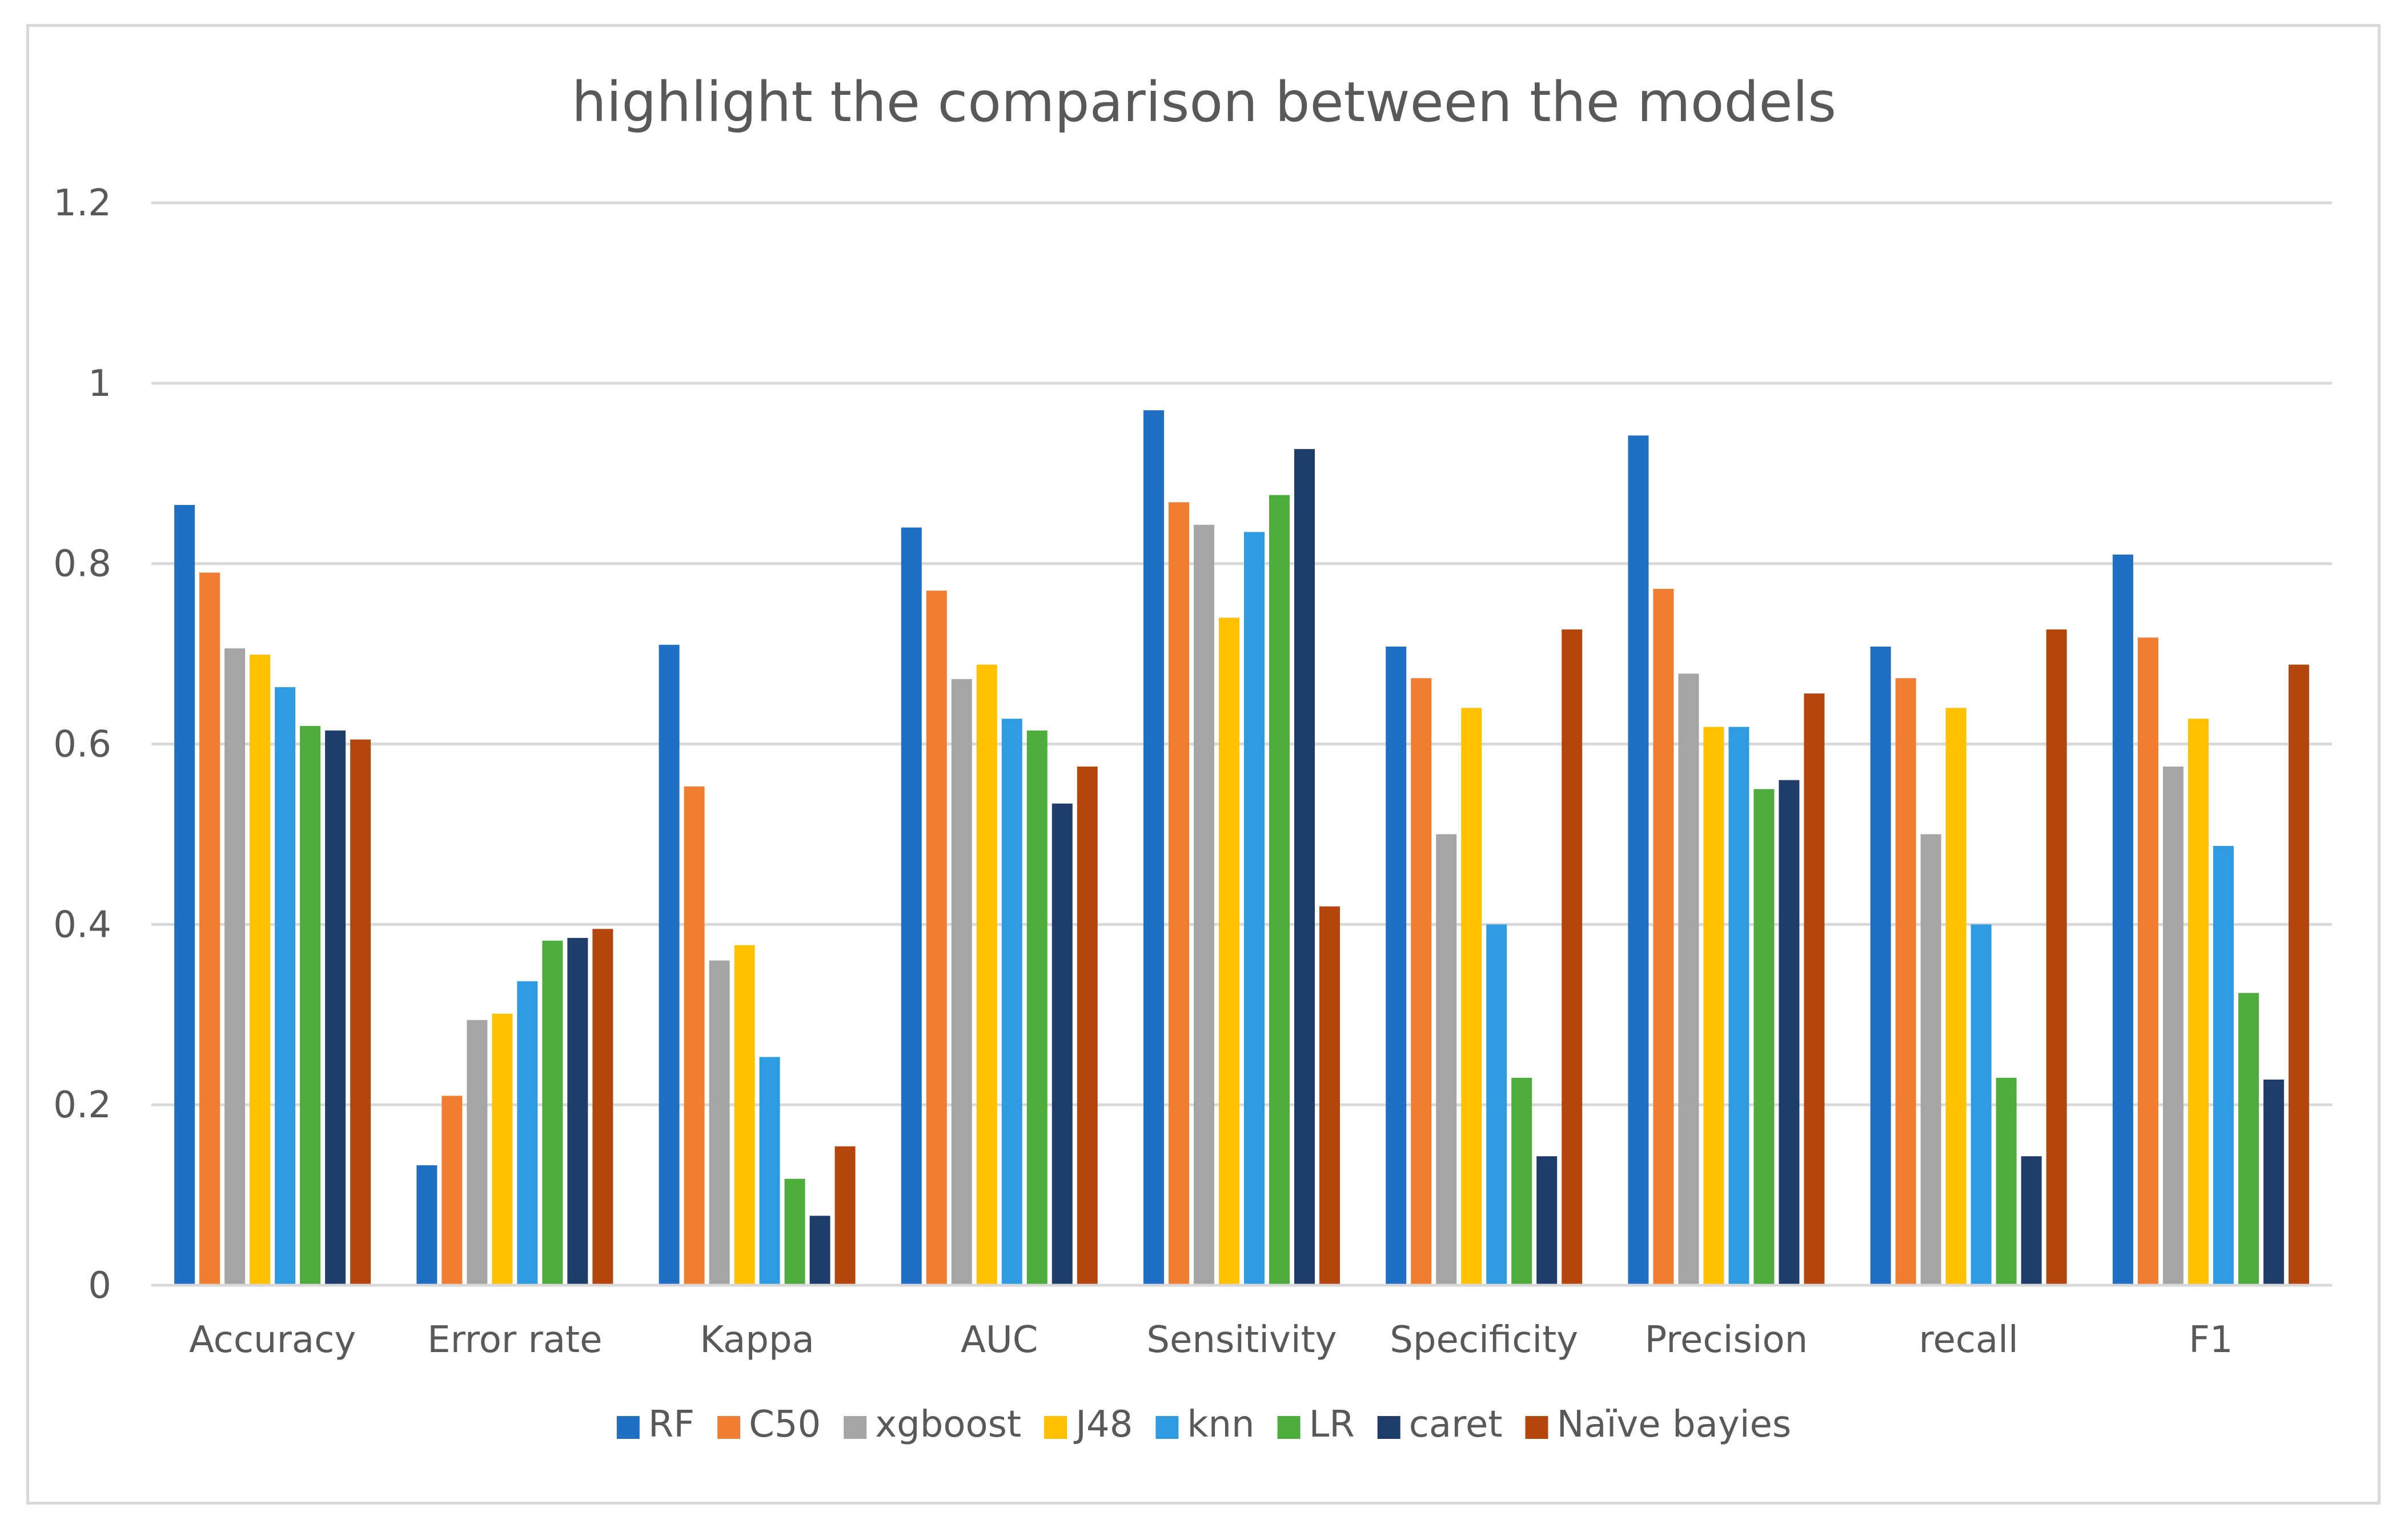 This screenshot has height=1528, width=2408. Describe the element at coordinates (2223, 1065) in the screenshot. I see `bar-knn-f1` at that location.